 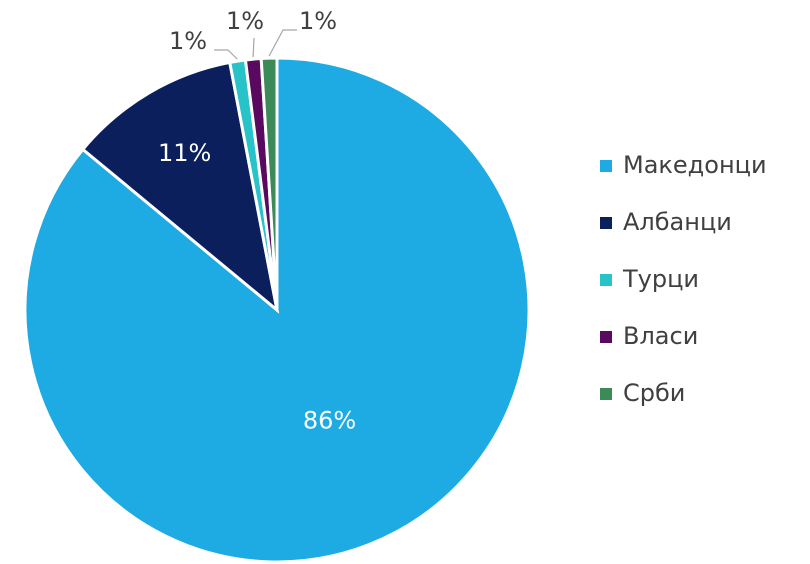 What do you see at coordinates (695, 165) in the screenshot?
I see `legend-label: Македонци` at bounding box center [695, 165].